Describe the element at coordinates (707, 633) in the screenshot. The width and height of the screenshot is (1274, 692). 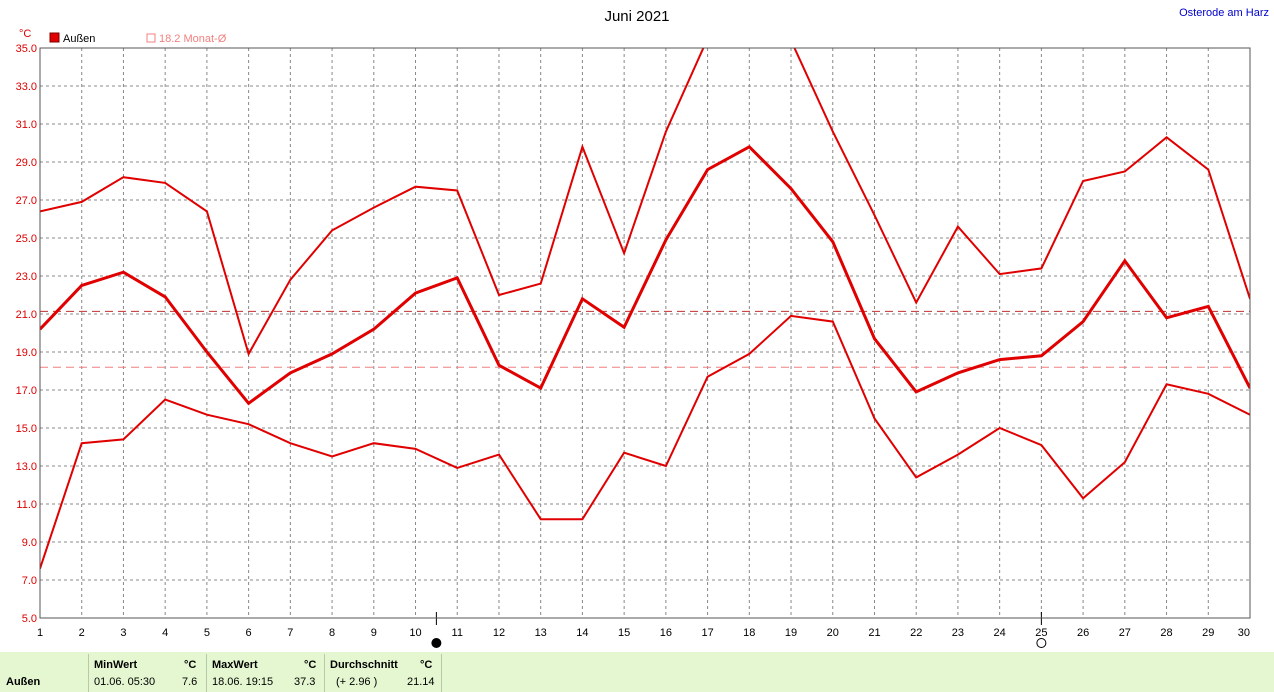
I see `x-tick-label: 17` at that location.